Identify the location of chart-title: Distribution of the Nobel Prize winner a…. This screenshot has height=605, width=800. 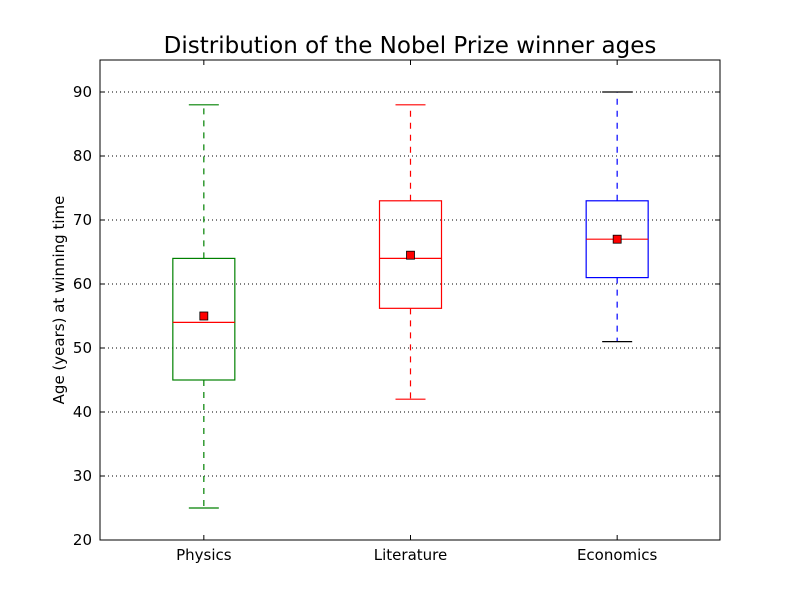
(410, 46).